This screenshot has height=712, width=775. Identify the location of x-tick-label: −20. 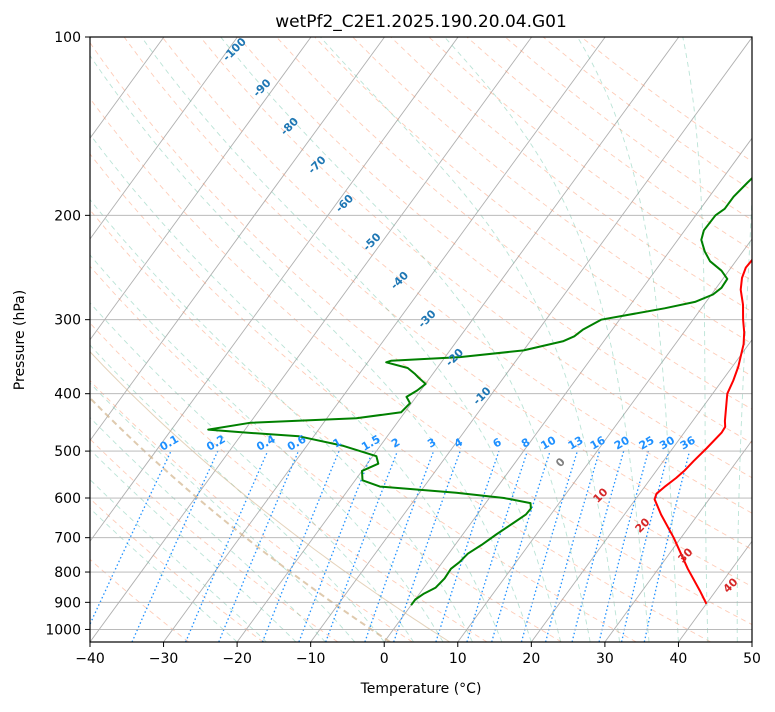
(237, 659).